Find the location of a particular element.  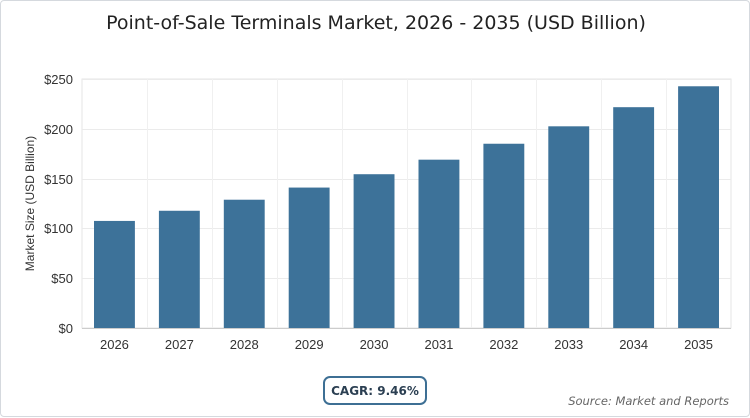

x-tick-label: 2029 is located at coordinates (309, 344).